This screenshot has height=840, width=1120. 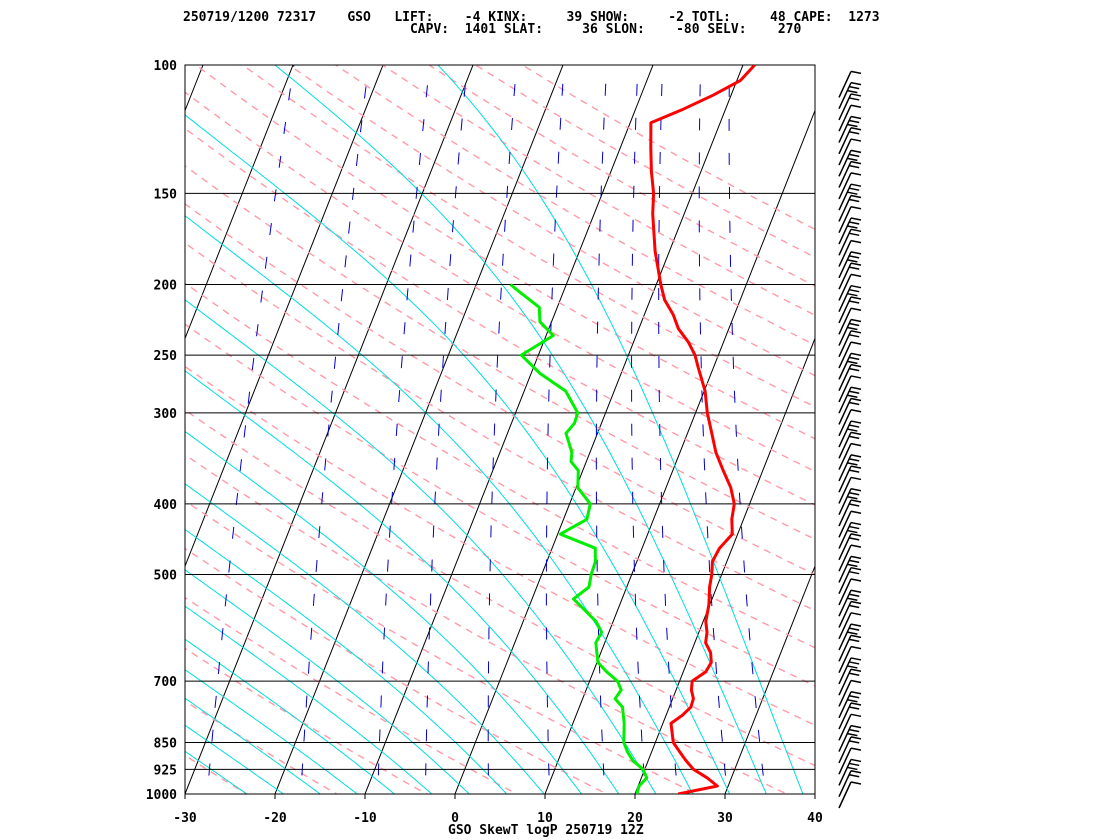 I want to click on pressure-tick-label: 700, so click(x=166, y=682).